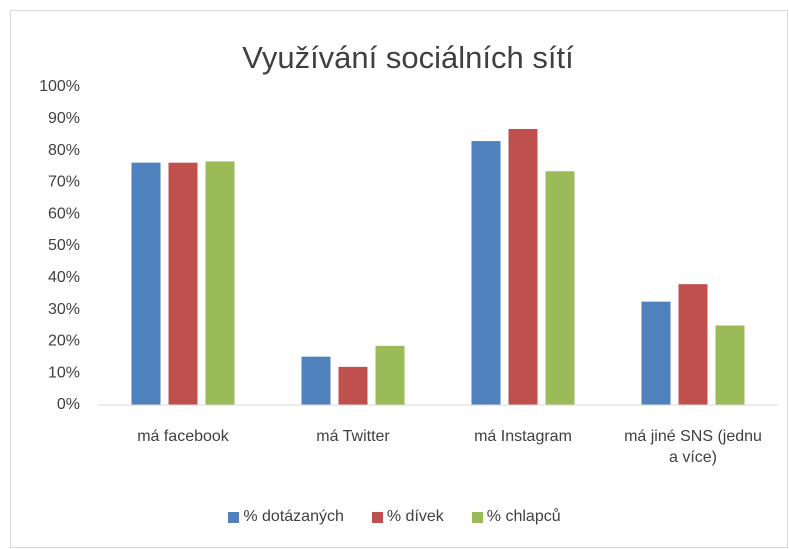 The height and width of the screenshot is (549, 789). What do you see at coordinates (64, 372) in the screenshot?
I see `y-tick-label: 10%` at bounding box center [64, 372].